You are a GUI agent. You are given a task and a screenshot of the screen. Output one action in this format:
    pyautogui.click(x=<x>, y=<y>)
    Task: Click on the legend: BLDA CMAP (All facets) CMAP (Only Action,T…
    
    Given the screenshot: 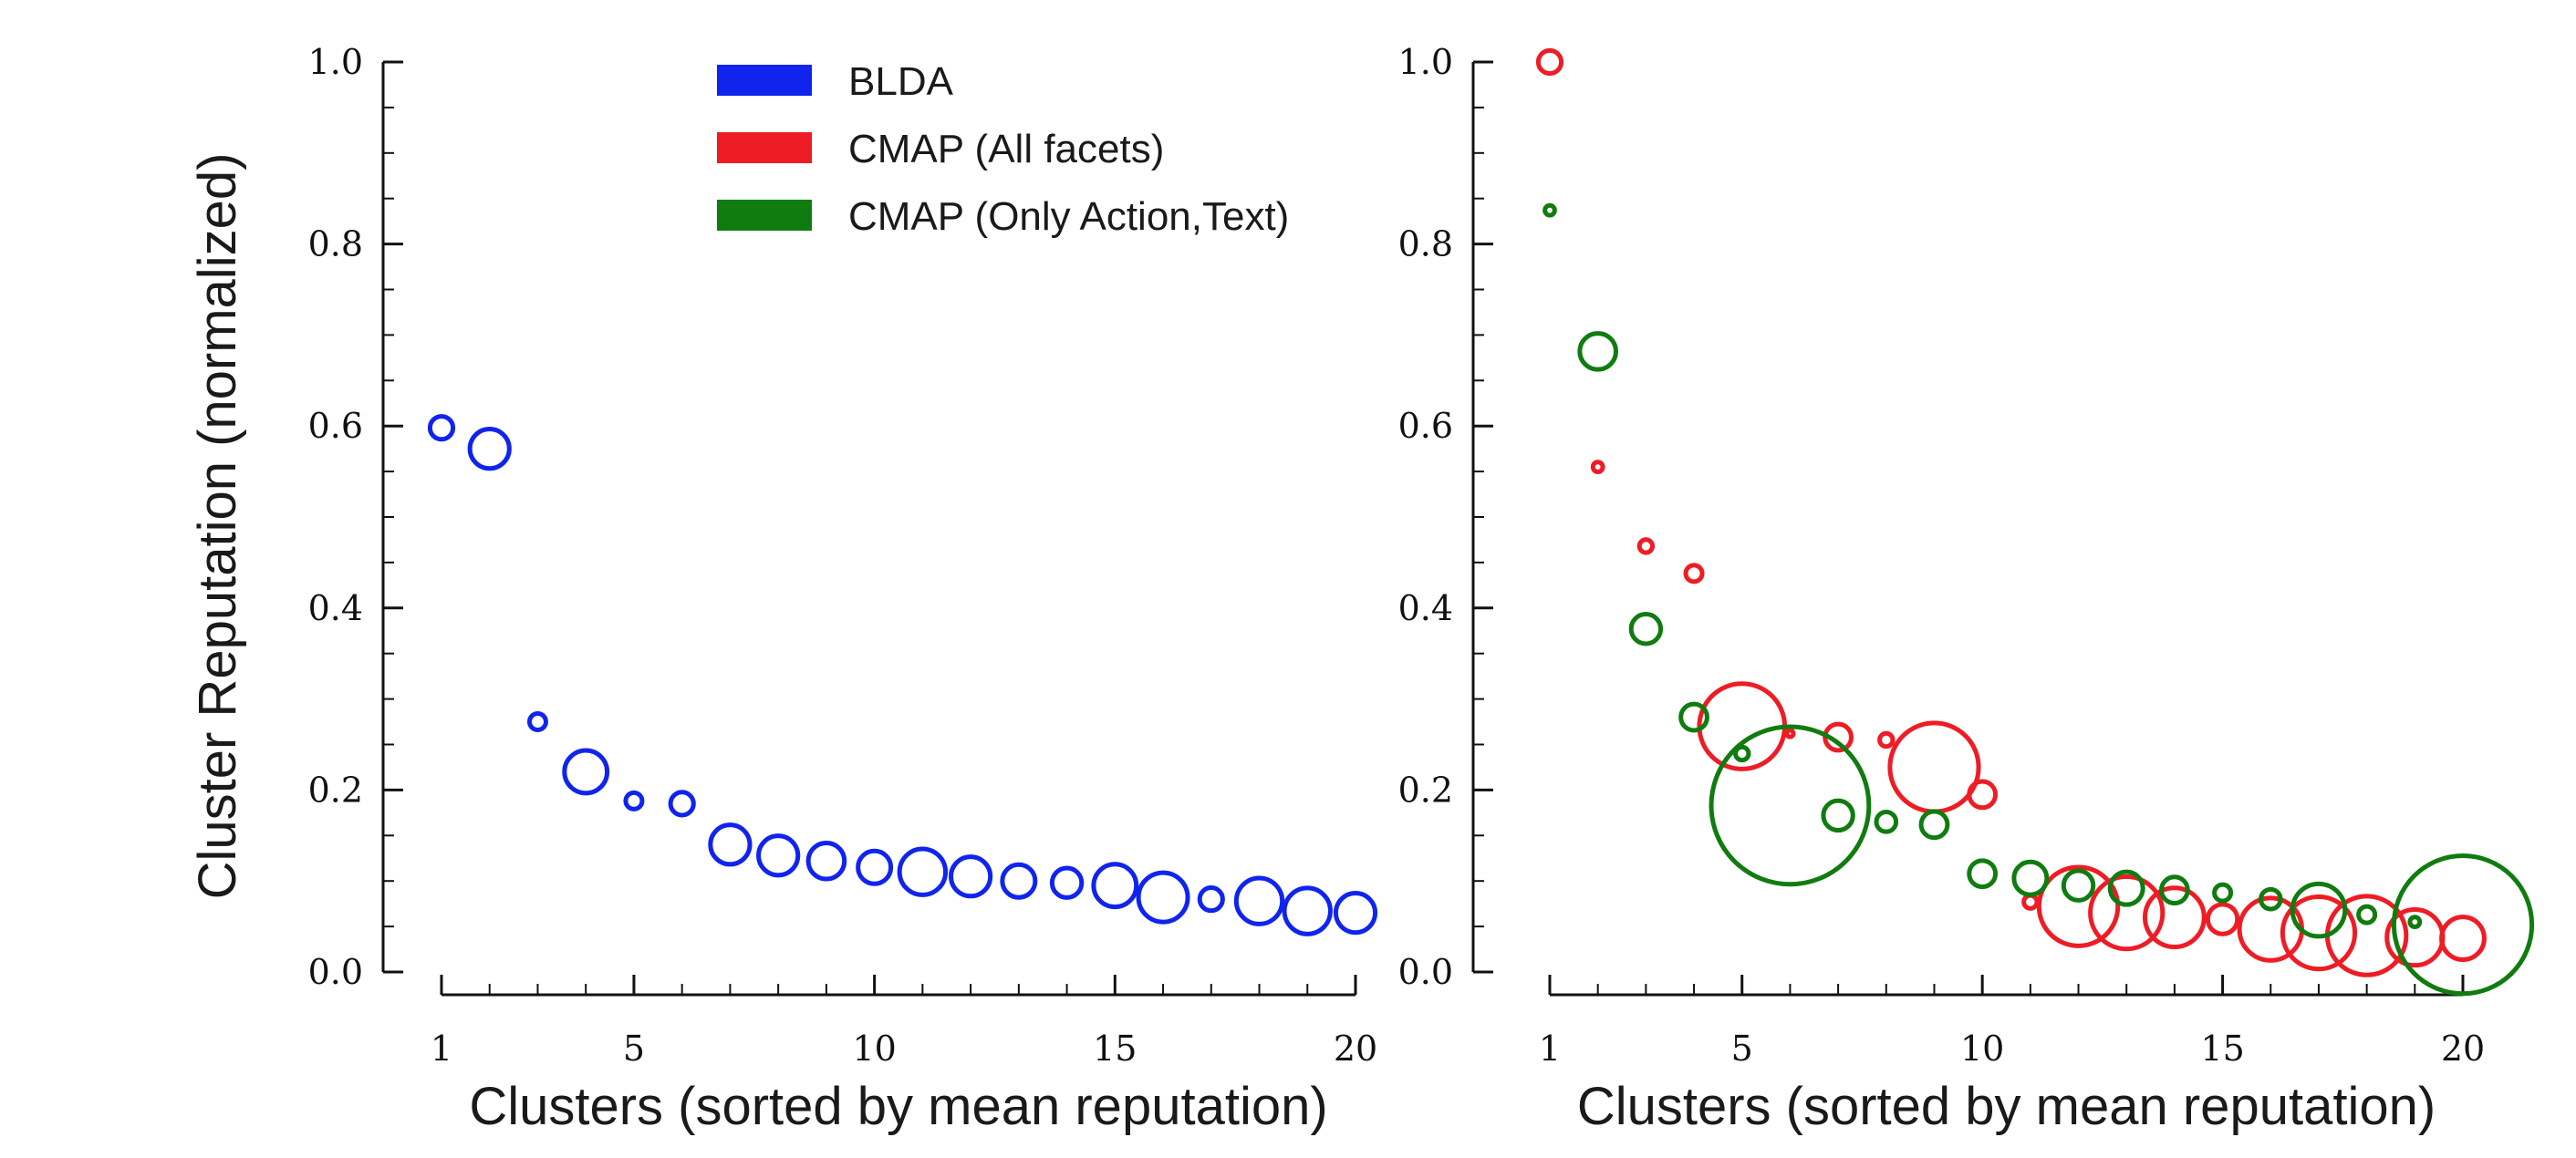 What is the action you would take?
    pyautogui.click(x=1003, y=149)
    